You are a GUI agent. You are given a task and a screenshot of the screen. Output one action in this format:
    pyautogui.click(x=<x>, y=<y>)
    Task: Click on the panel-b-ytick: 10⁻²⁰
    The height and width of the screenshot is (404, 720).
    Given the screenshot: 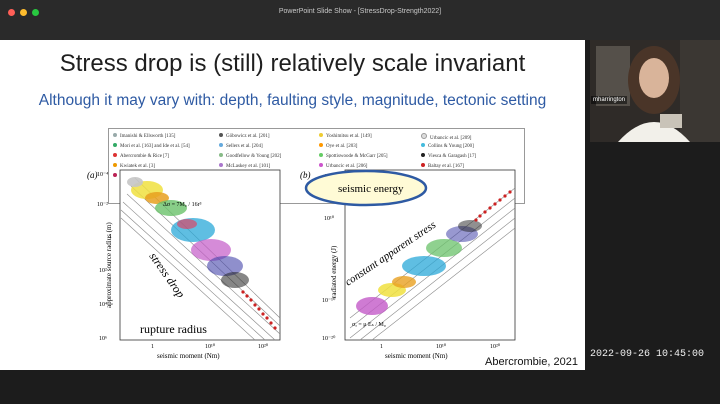 What is the action you would take?
    pyautogui.click(x=329, y=338)
    